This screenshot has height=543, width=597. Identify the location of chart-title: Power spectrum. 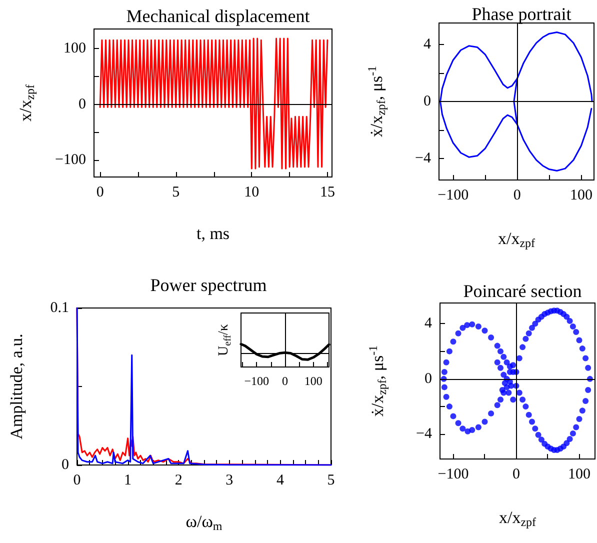
(208, 285).